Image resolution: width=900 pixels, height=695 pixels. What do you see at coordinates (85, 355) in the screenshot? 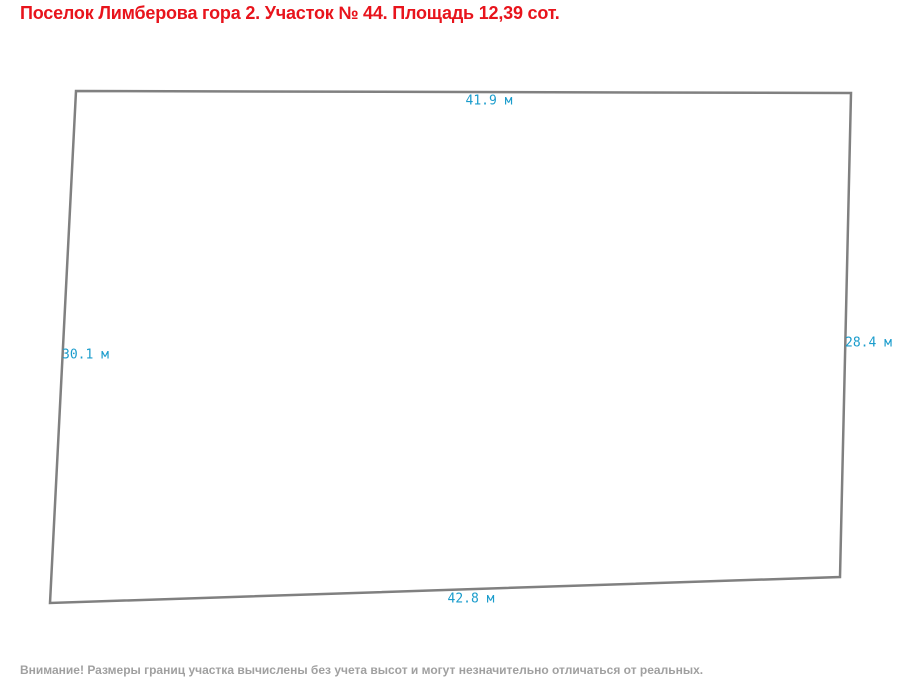
I see `edge-length: 30.1 м` at bounding box center [85, 355].